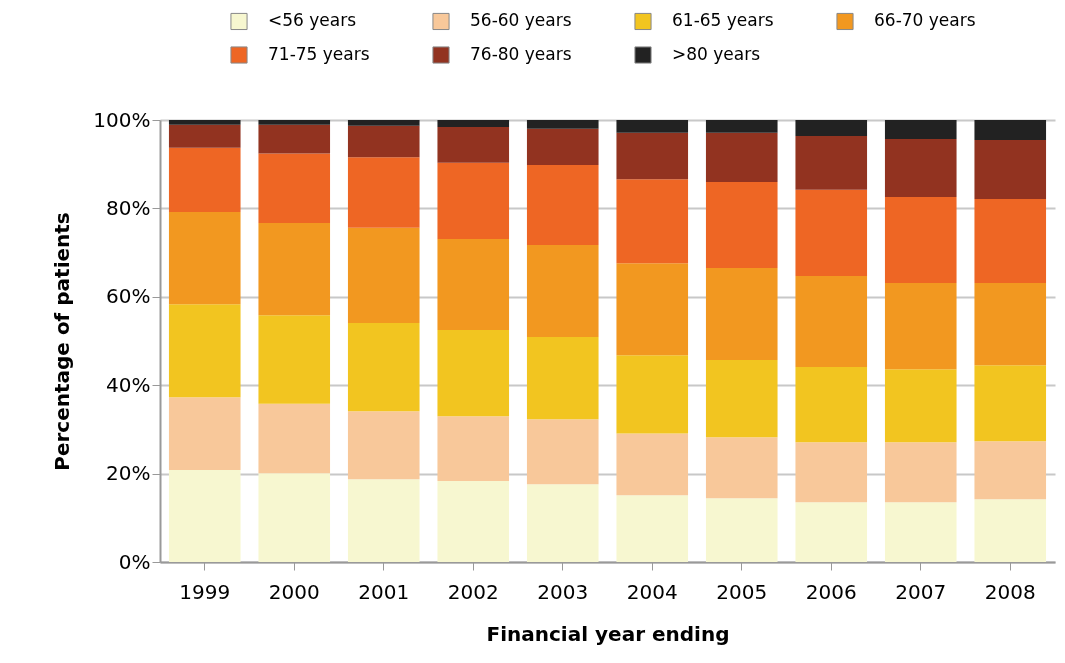  I want to click on x-tick-label: 2003, so click(563, 591).